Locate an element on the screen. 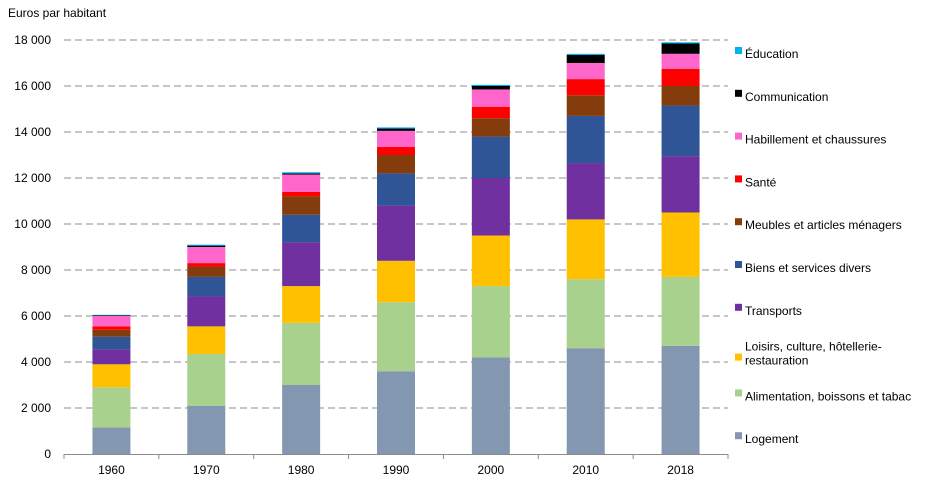 The height and width of the screenshot is (481, 933). bar-stack-1990 is located at coordinates (396, 290).